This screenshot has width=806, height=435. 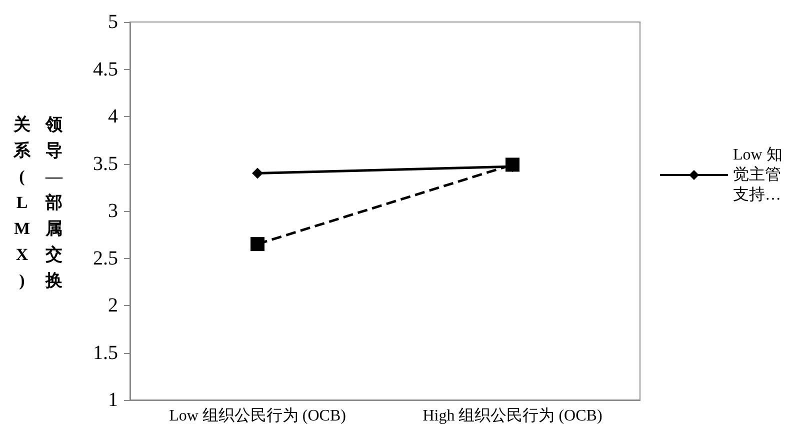 I want to click on y-tick-label: 3.5, so click(x=105, y=163).